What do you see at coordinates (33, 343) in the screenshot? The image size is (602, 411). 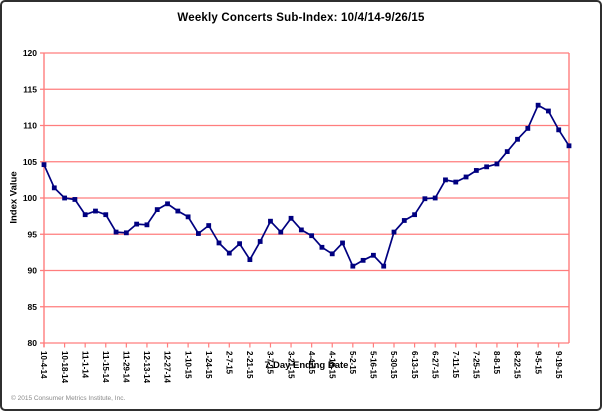 I see `y-tick-label: 80` at bounding box center [33, 343].